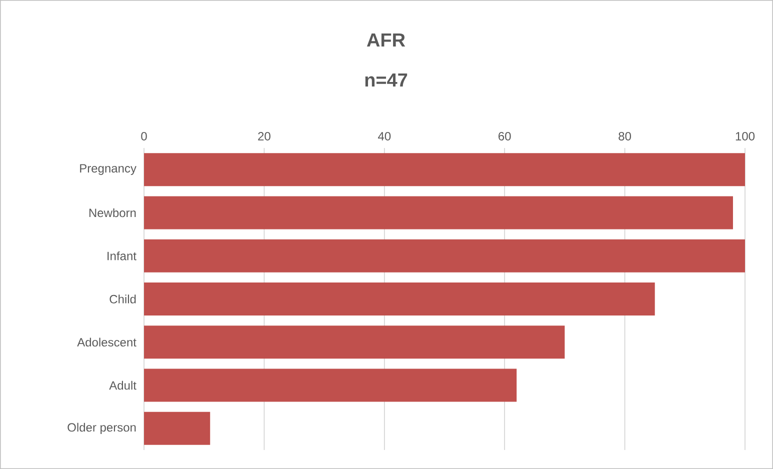 This screenshot has width=773, height=469. Describe the element at coordinates (144, 136) in the screenshot. I see `x-tick-label: 0` at that location.